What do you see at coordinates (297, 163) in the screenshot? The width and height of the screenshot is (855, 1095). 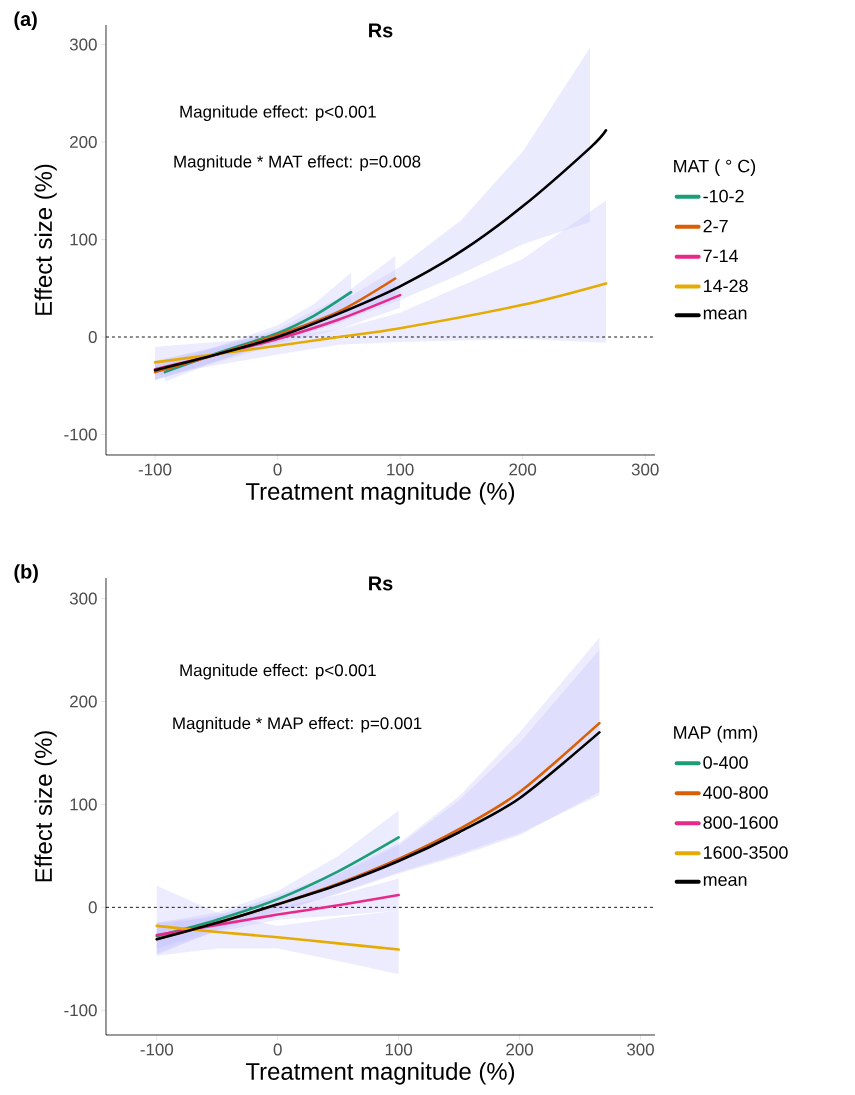 I see `annotation: Magnitude * MAT effect: p=0.008` at bounding box center [297, 163].